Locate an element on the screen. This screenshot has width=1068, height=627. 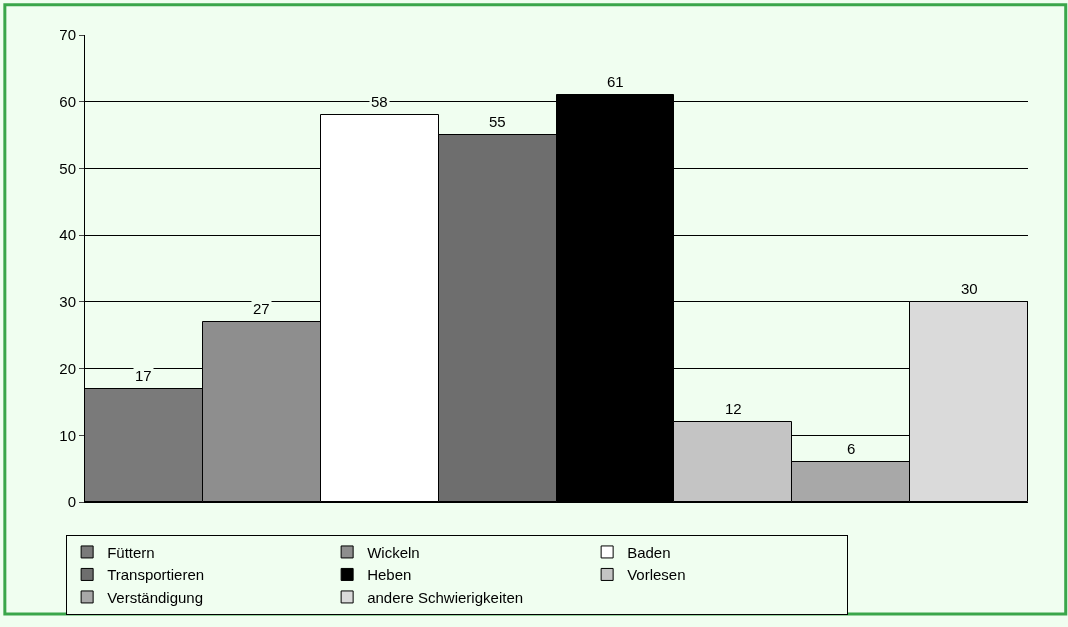
y-tick-label: 10 is located at coordinates (67, 435).